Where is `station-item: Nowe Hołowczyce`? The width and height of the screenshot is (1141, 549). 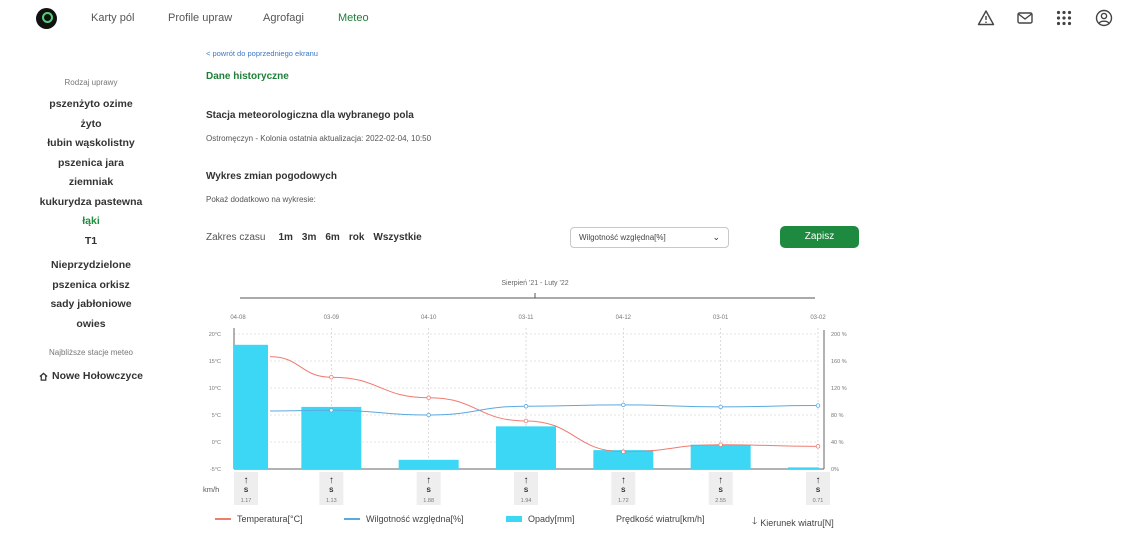
station-item: Nowe Hołowczyce is located at coordinates (91, 377).